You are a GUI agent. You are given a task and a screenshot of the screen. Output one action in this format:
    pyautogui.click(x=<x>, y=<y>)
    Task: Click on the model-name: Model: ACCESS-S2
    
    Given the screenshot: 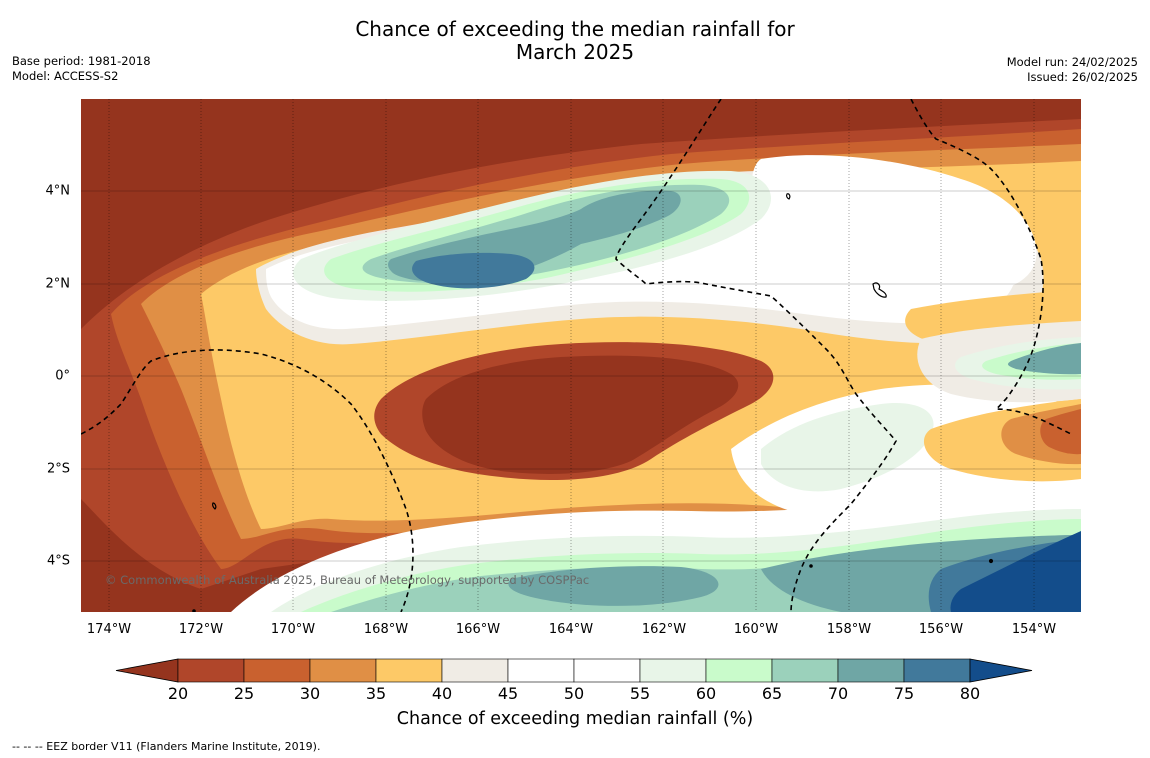 What is the action you would take?
    pyautogui.click(x=65, y=76)
    